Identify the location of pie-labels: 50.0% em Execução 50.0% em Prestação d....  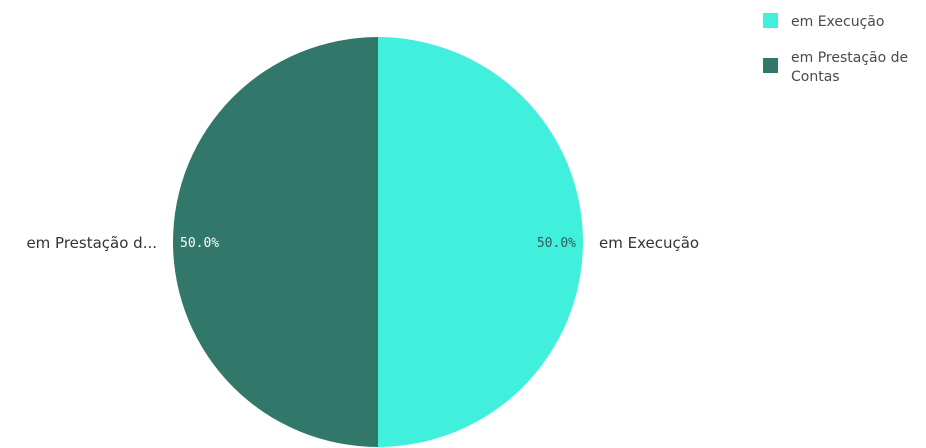
(362, 243).